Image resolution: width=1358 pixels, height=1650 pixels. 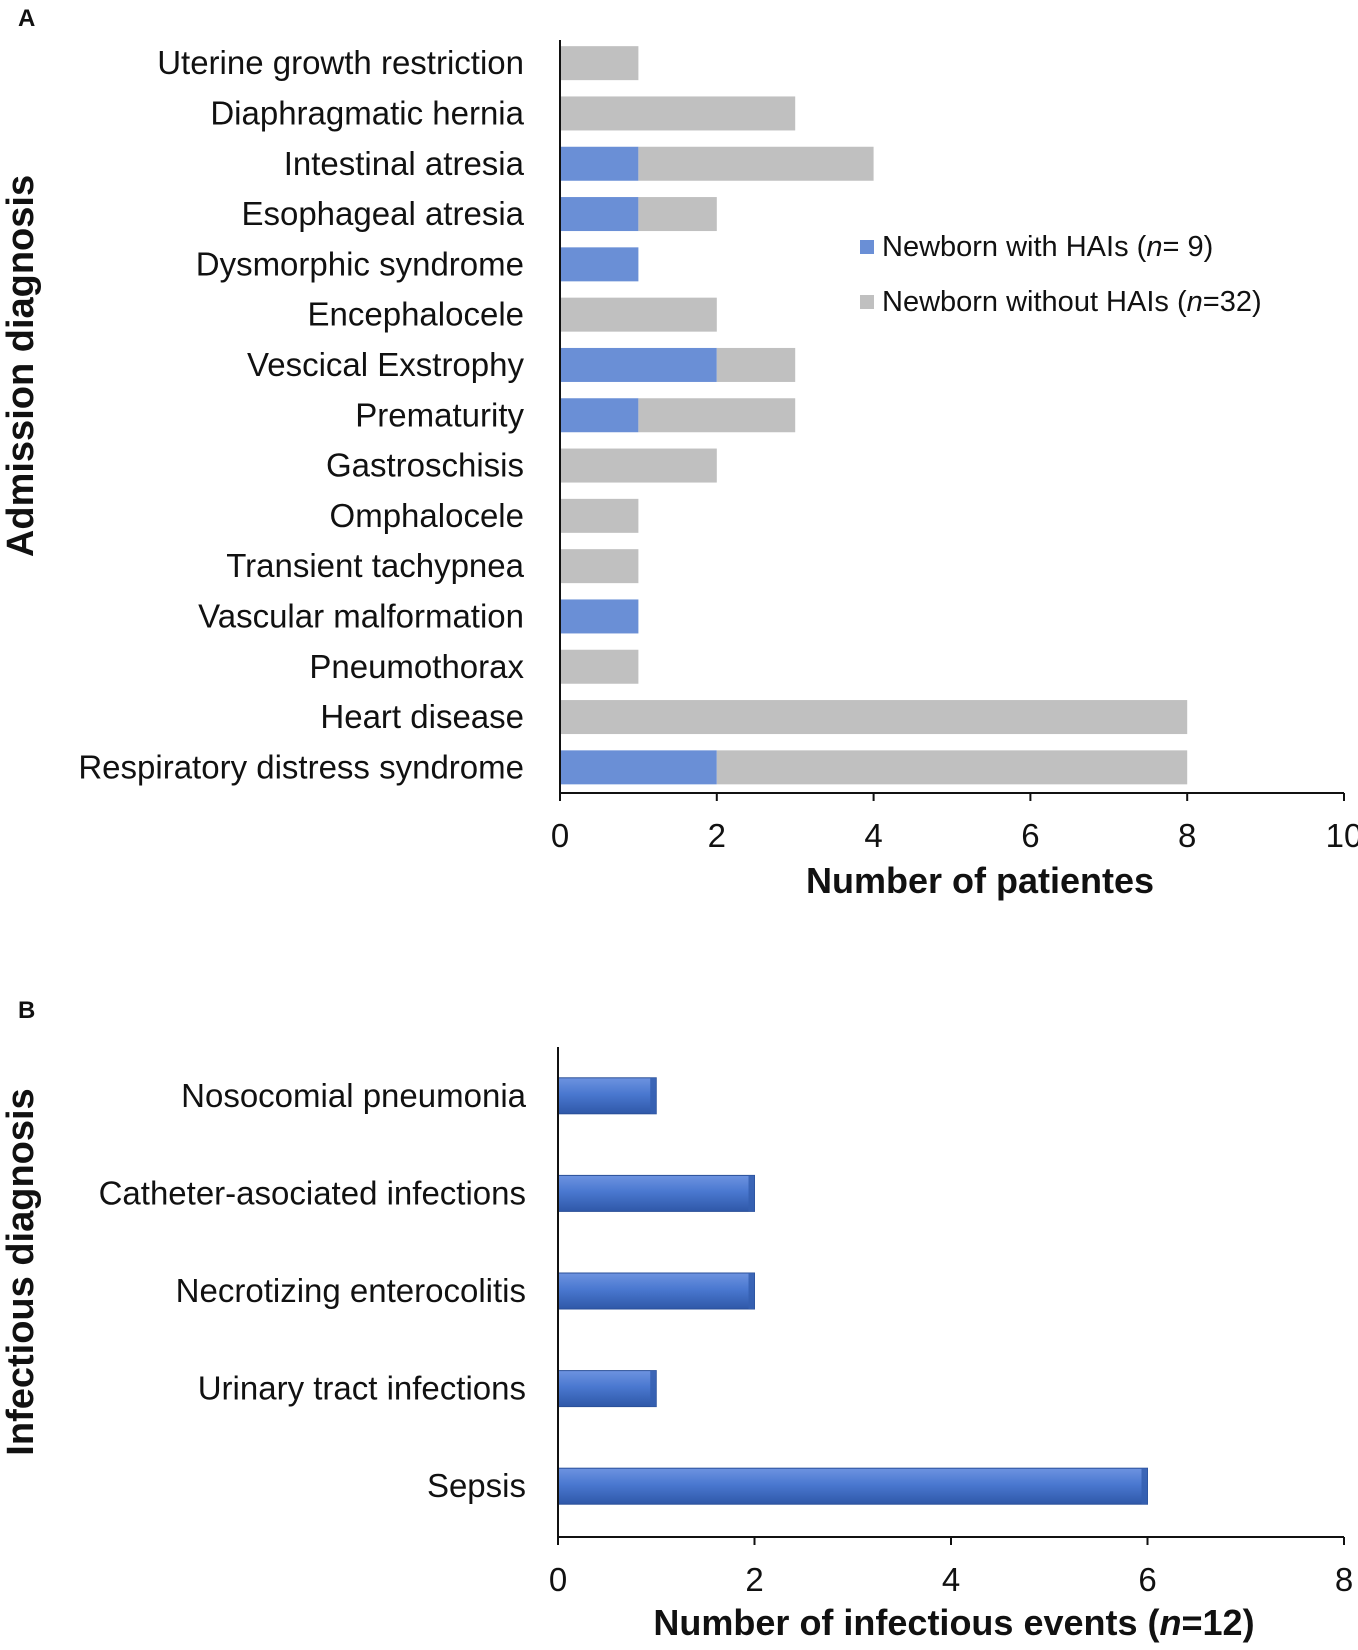 What do you see at coordinates (717, 415) in the screenshot?
I see `bar-without-hais-prematurity` at bounding box center [717, 415].